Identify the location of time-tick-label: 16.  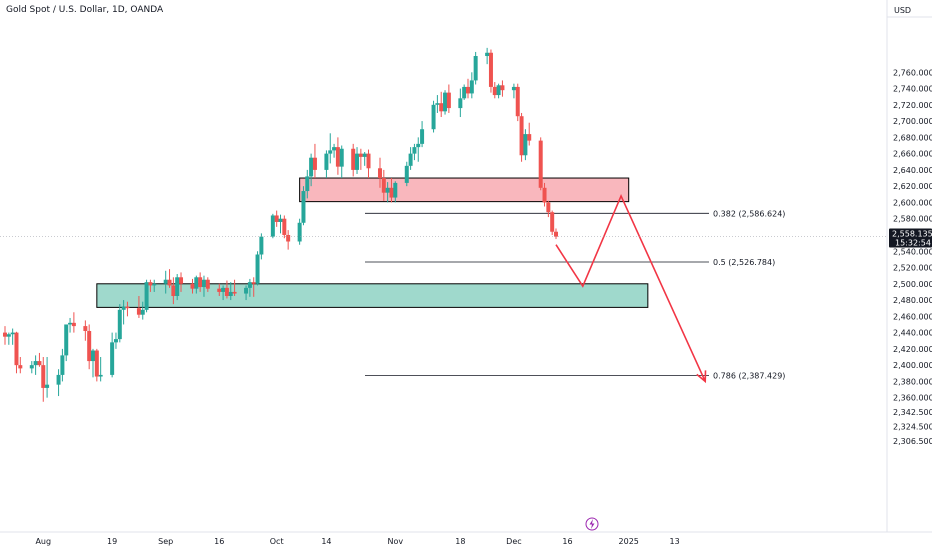
(567, 541).